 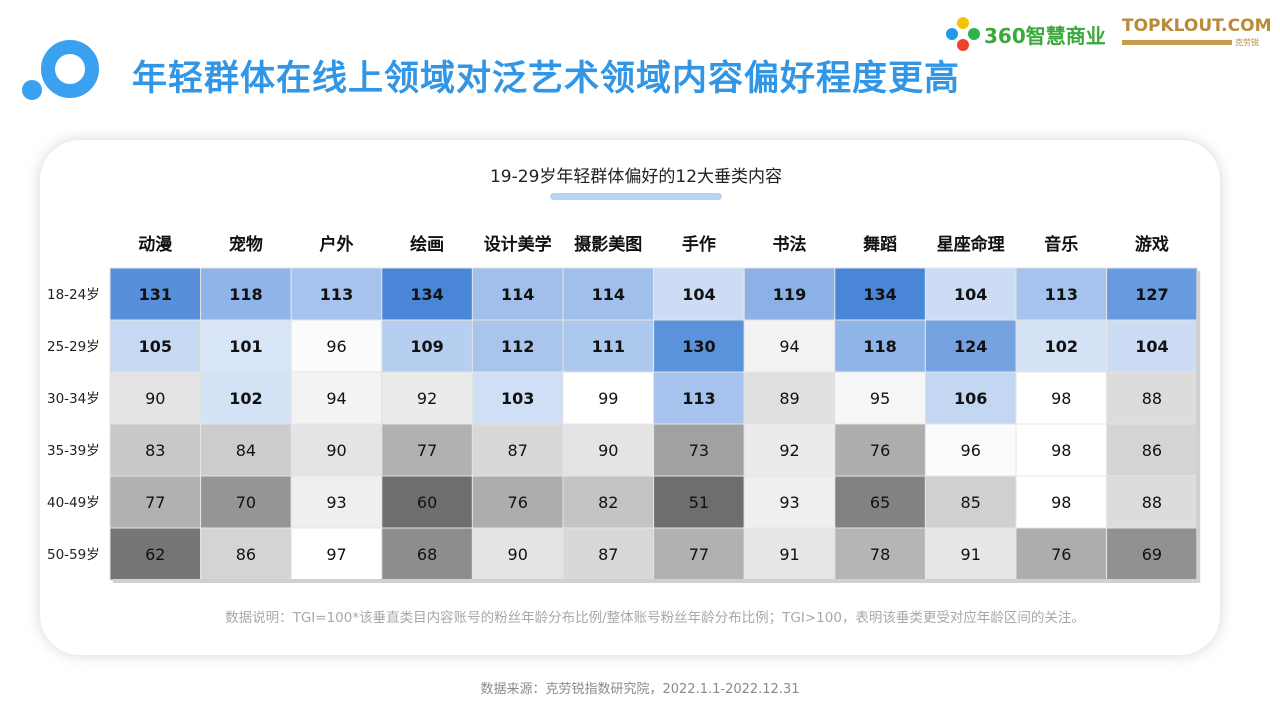 I want to click on column-label: 设计美学, so click(x=518, y=244).